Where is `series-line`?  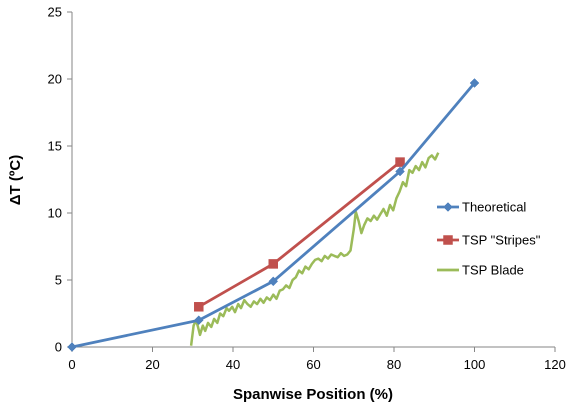
series-line is located at coordinates (299, 235).